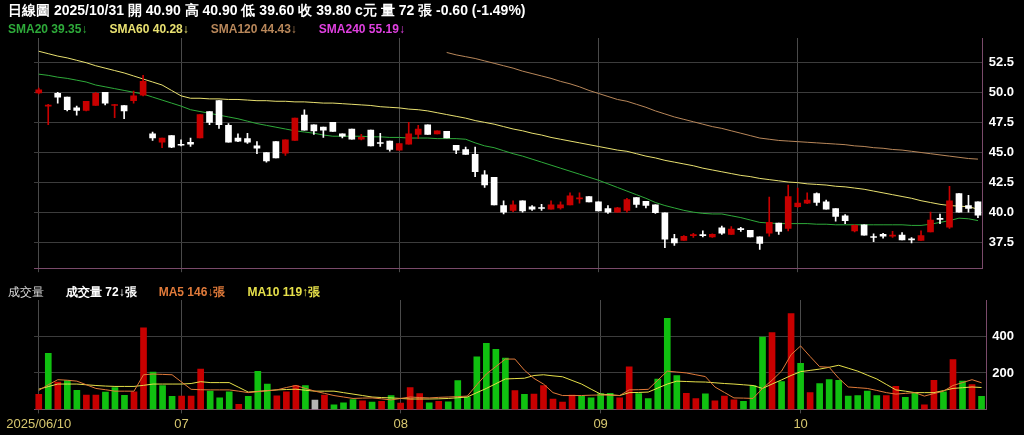  What do you see at coordinates (39, 423) in the screenshot?
I see `x-tick-label: 2025/06/10` at bounding box center [39, 423].